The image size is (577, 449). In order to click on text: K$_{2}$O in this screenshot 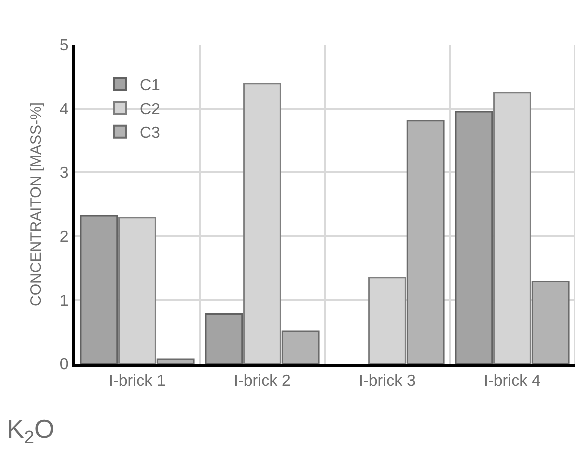, I will do `click(31, 431)`.